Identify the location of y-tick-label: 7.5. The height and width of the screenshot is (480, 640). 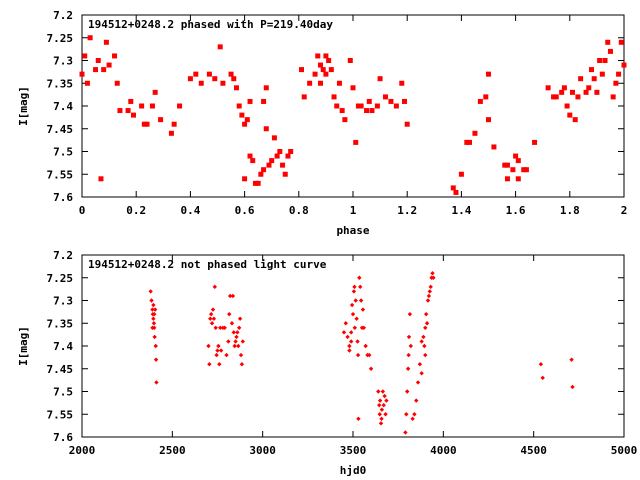
(63, 392).